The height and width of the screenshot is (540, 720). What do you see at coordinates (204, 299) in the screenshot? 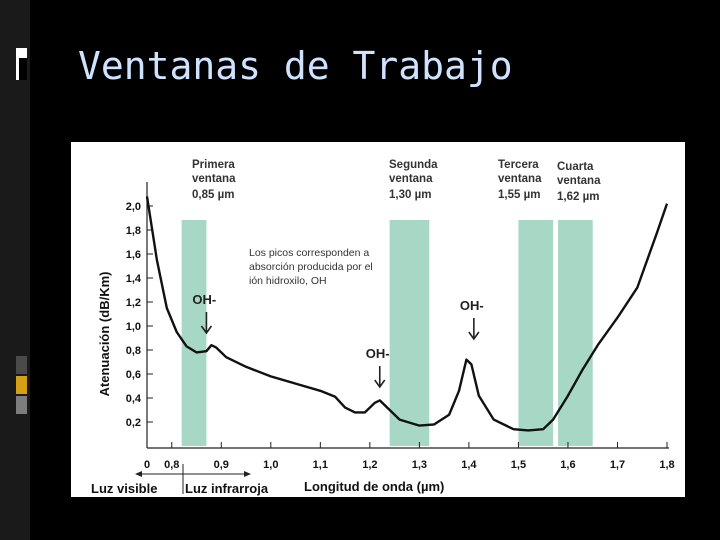
I see `oh-label-1: OH-` at bounding box center [204, 299].